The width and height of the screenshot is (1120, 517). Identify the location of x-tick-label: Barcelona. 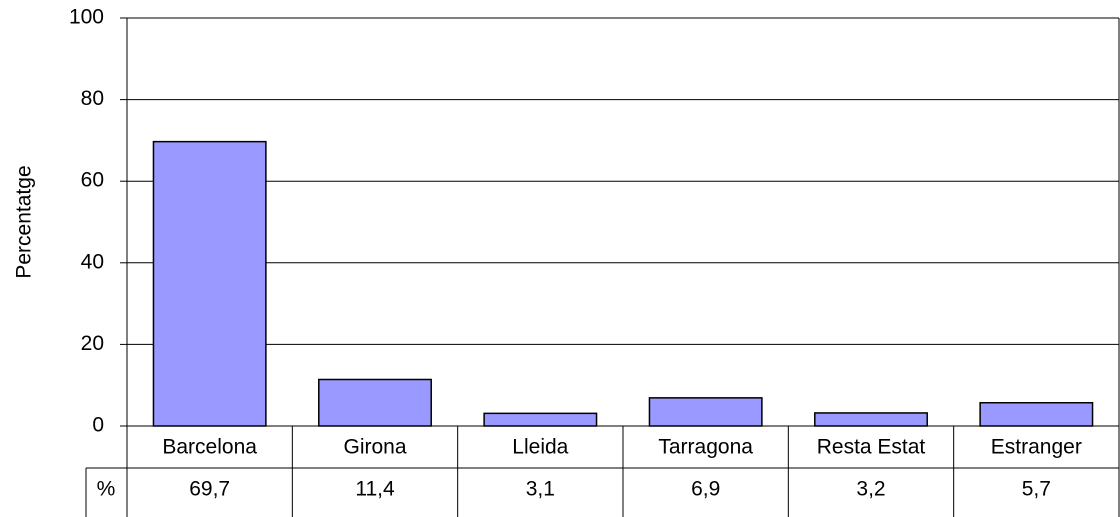
(209, 447).